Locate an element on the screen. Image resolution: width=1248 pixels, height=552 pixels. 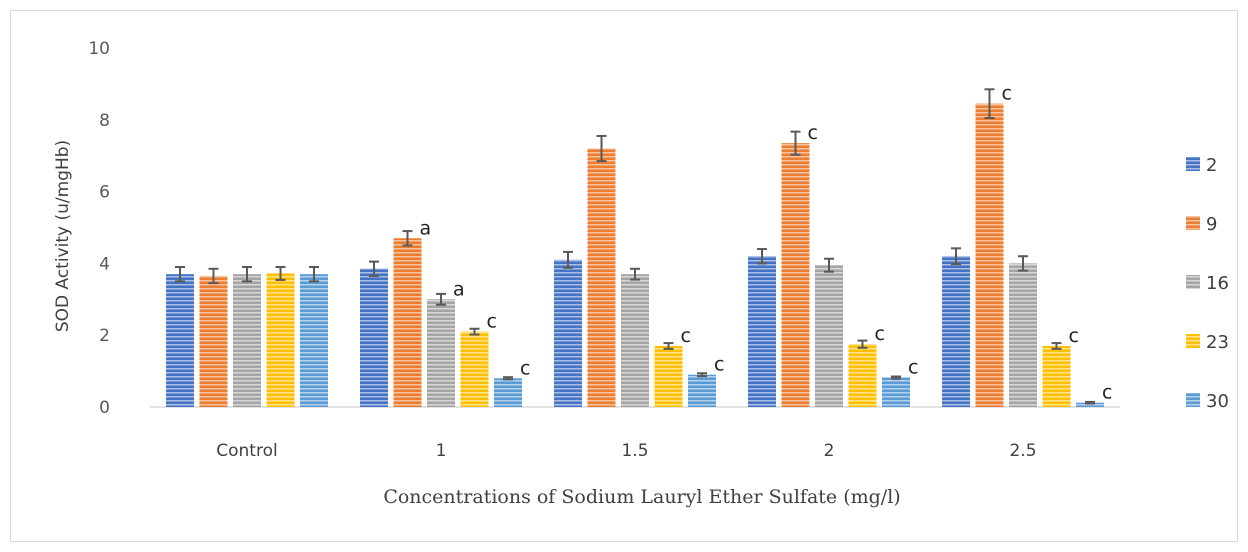
legend-label: 9 is located at coordinates (1211, 224).